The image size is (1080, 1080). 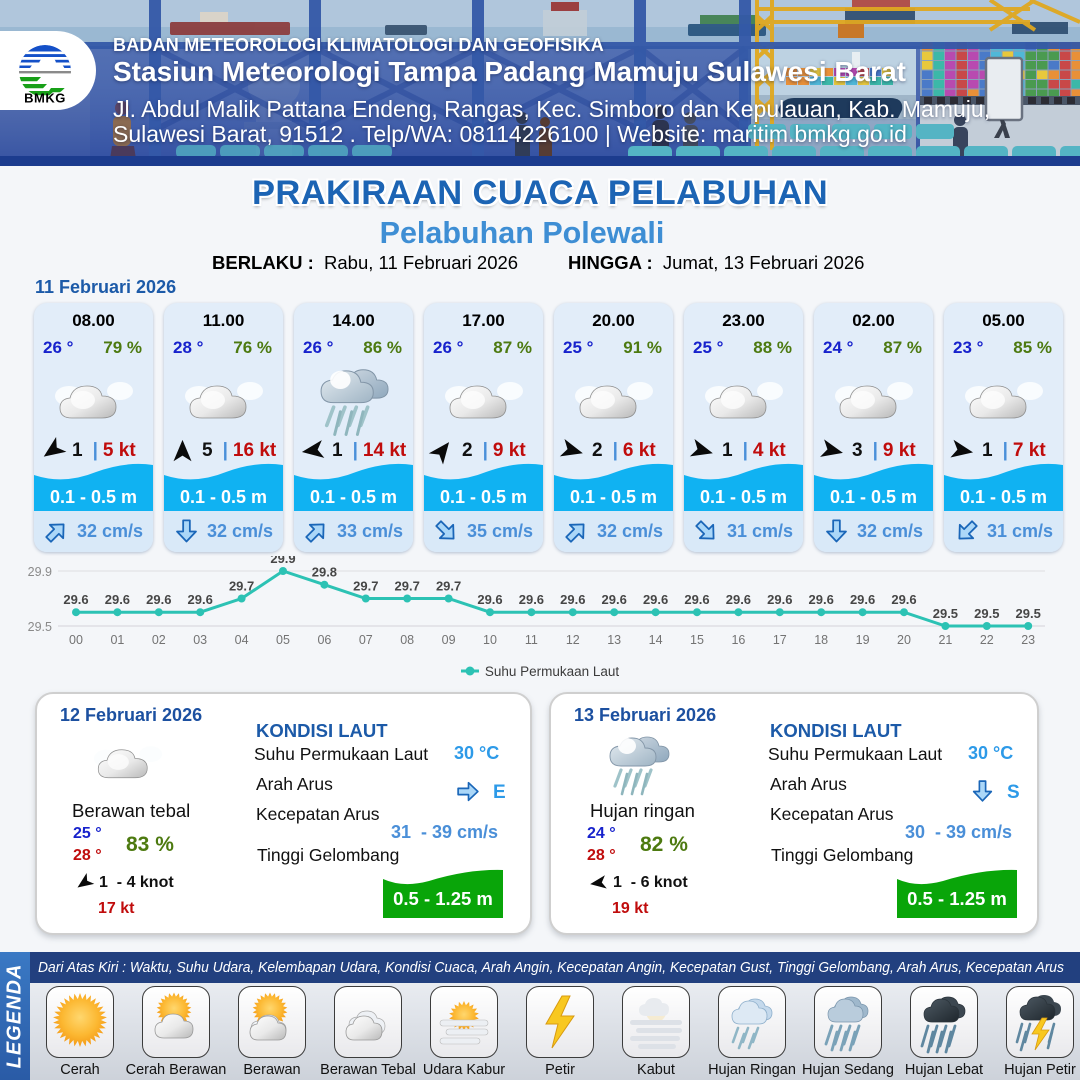 What do you see at coordinates (45, 98) in the screenshot?
I see `svg-text: BMKG` at bounding box center [45, 98].